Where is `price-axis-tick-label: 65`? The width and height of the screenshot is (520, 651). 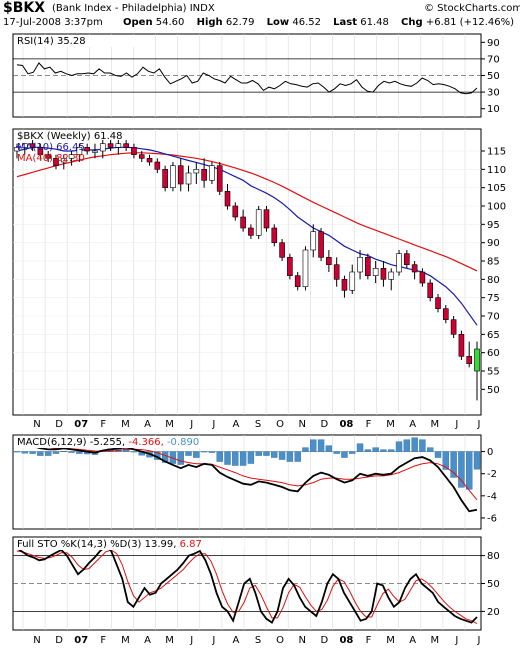
price-axis-tick-label: 65 is located at coordinates (493, 335).